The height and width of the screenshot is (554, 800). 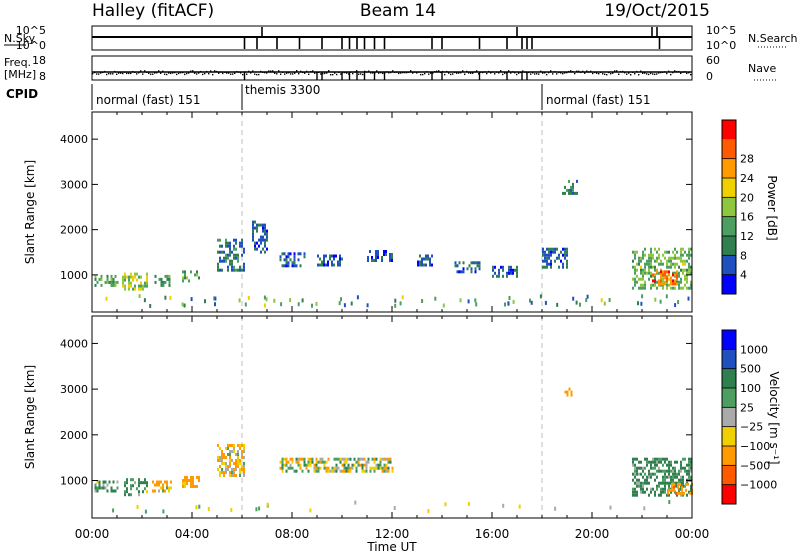 What do you see at coordinates (750, 207) in the screenshot?
I see `power-colorbar: 4 8 12 16 20 24 28 Power [dB]` at bounding box center [750, 207].